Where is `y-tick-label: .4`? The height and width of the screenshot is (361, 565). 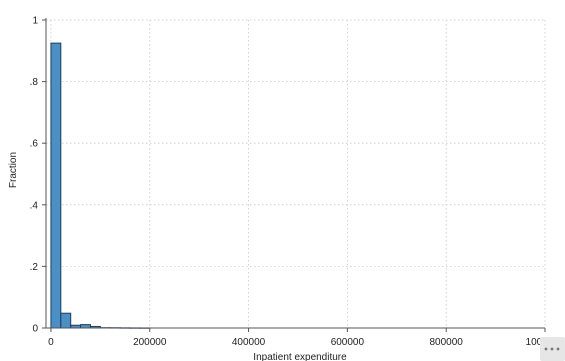 y-tick-label: .4 is located at coordinates (34, 205).